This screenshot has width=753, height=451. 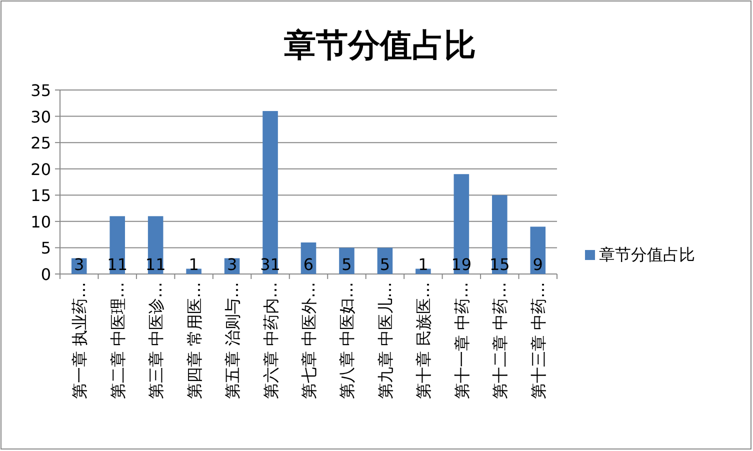 I want to click on y-tick-label: 30, so click(x=40, y=116).